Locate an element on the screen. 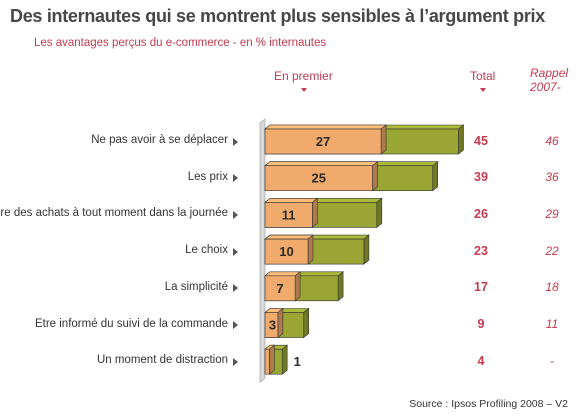  total-value-2: 26 is located at coordinates (481, 213).